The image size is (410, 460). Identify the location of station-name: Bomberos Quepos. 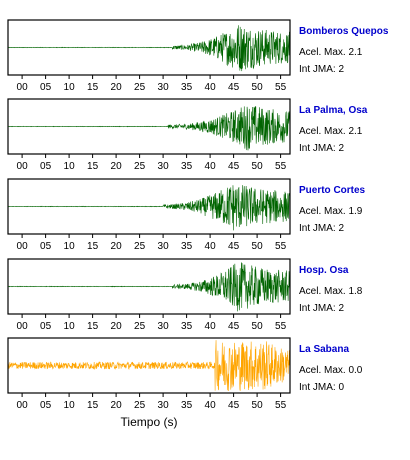
(344, 31).